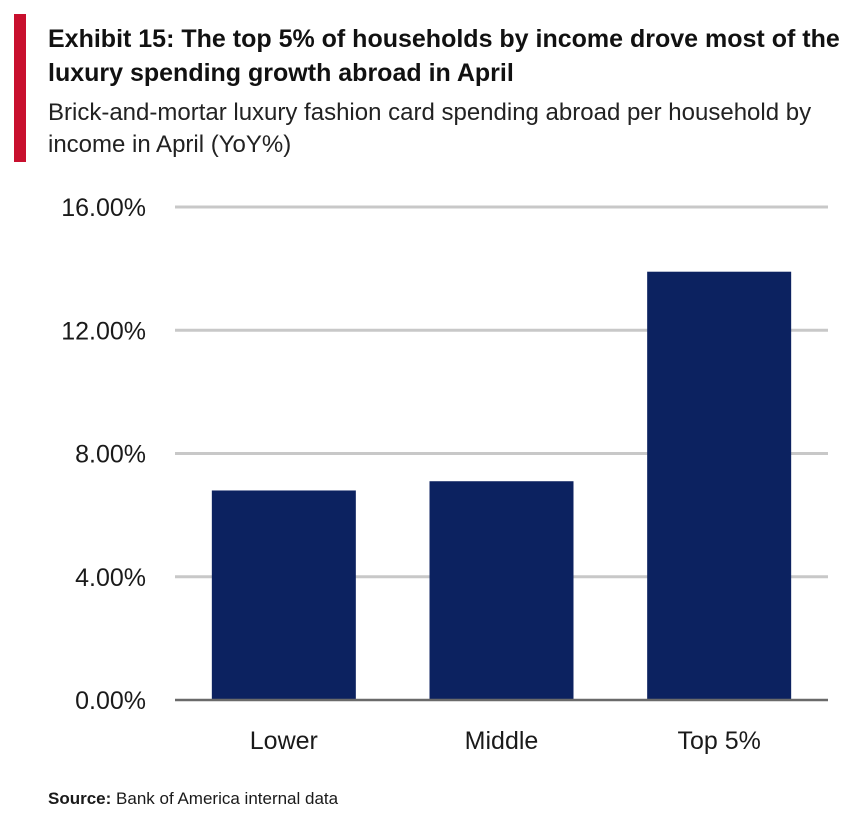 This screenshot has height=818, width=865. Describe the element at coordinates (103, 331) in the screenshot. I see `y-tick-label: 12.00%` at that location.